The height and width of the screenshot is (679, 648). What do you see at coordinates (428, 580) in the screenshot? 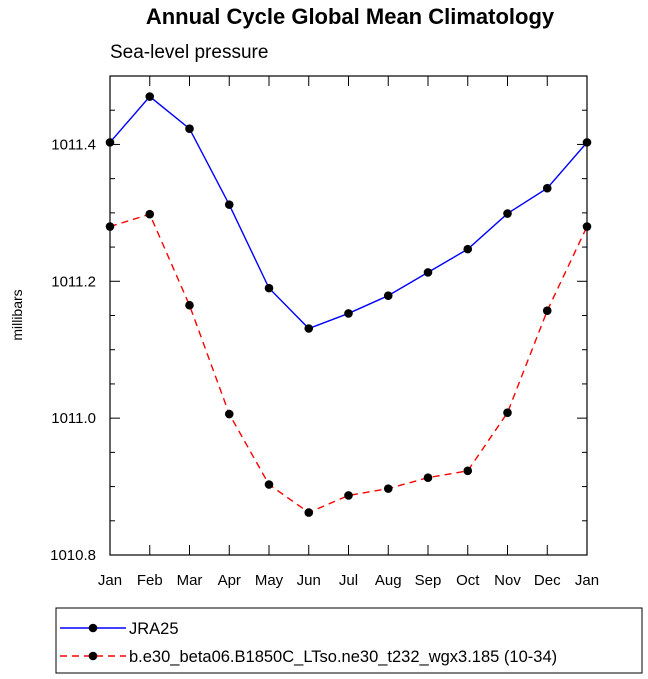
I see `x-tick-label: Sep` at bounding box center [428, 580].